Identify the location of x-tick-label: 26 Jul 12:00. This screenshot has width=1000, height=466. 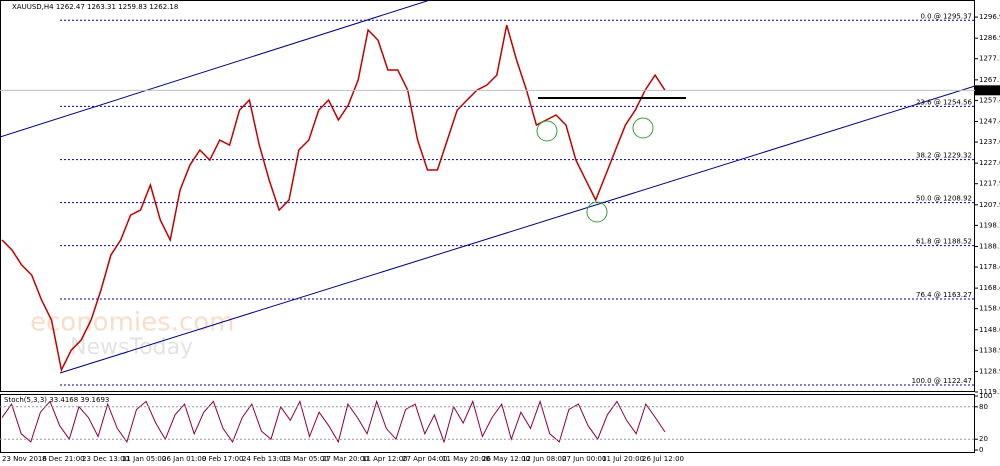
(663, 459).